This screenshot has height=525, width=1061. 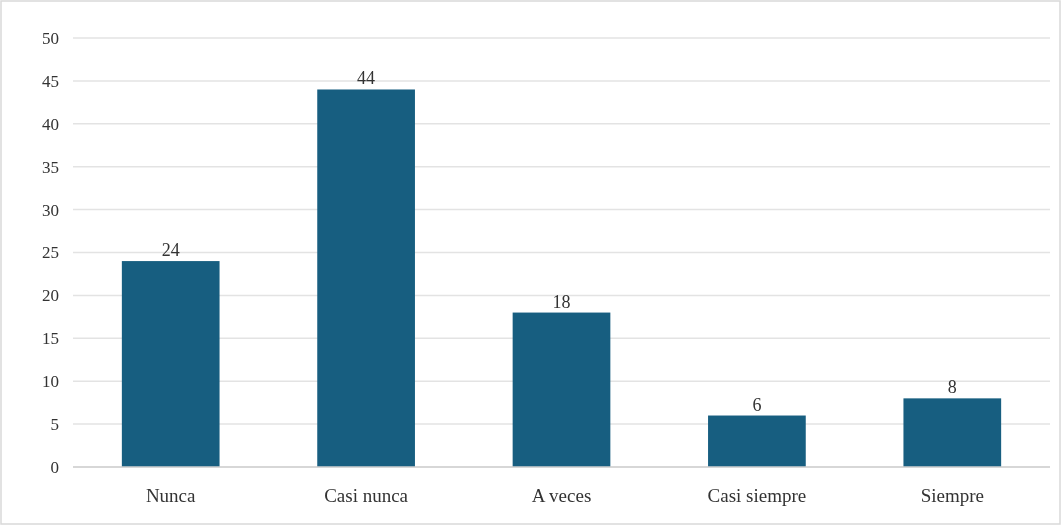 I want to click on y-tick-label: 5, so click(x=54, y=425).